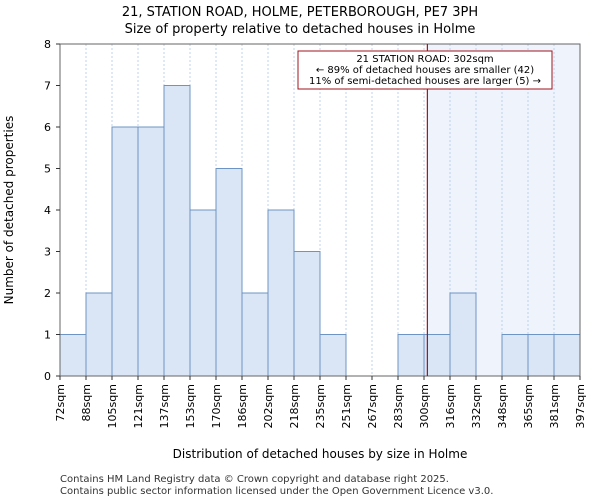 This screenshot has height=500, width=600. What do you see at coordinates (255, 334) in the screenshot?
I see `bar-186sqm` at bounding box center [255, 334].